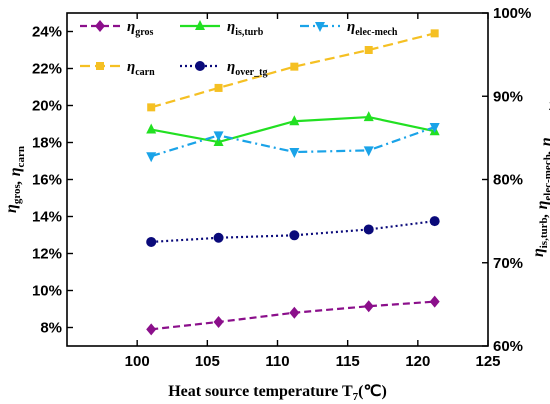 The height and width of the screenshot is (404, 550). What do you see at coordinates (247, 68) in the screenshot?
I see `legend-label: ηover_tg` at bounding box center [247, 68].